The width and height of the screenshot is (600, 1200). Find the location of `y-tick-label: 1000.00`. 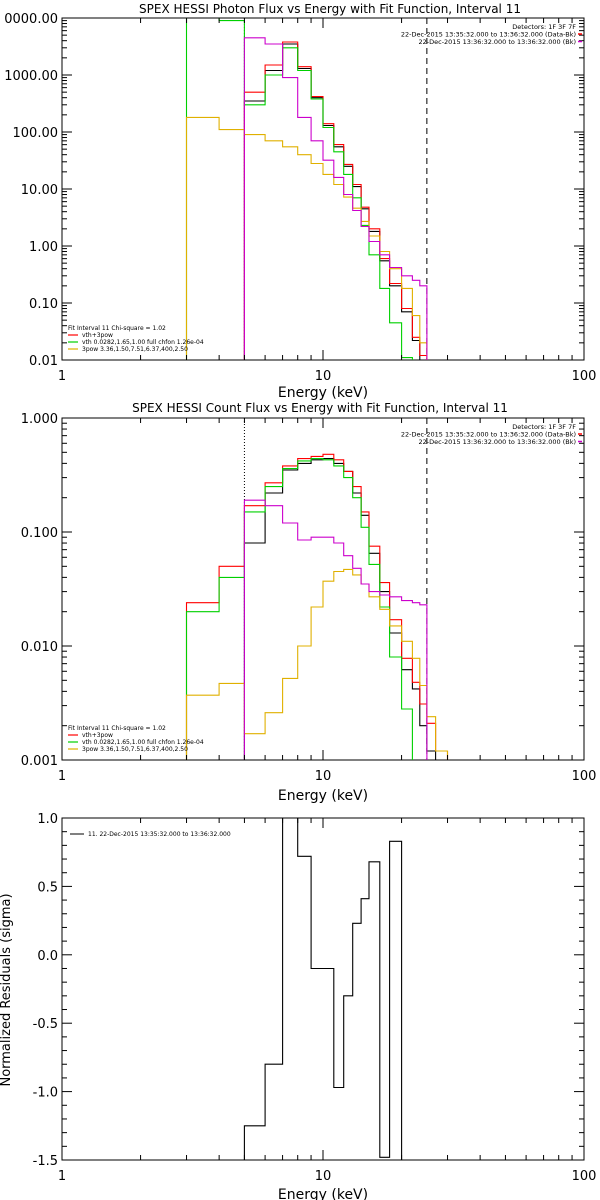

y-tick-label: 1000.00 is located at coordinates (31, 76).